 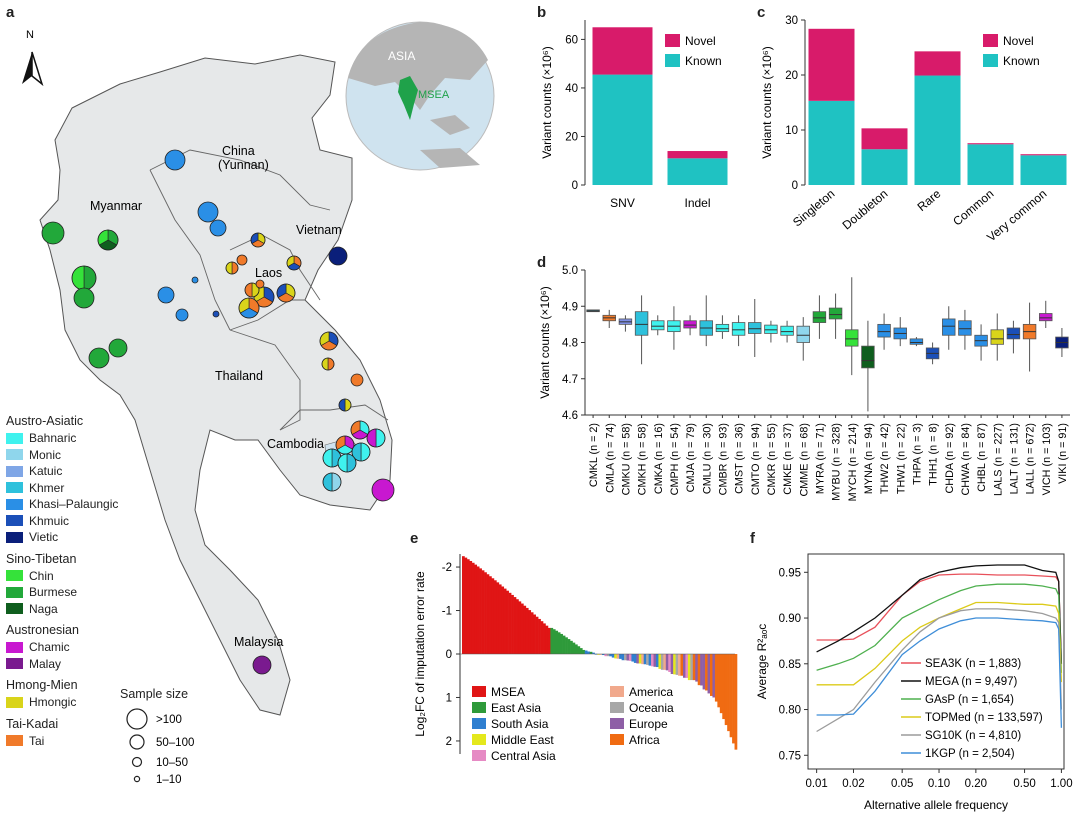 What do you see at coordinates (643, 459) in the screenshot?
I see `x-tick-label: CMKH (n = 58)` at bounding box center [643, 459].